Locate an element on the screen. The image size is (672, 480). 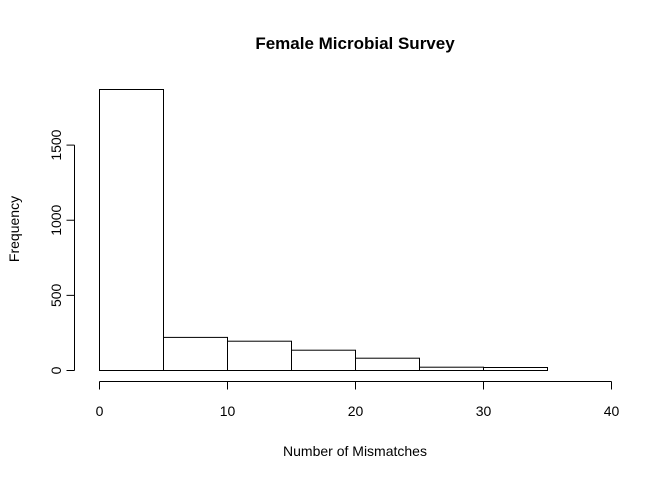
x-tick-label: 0 is located at coordinates (100, 411).